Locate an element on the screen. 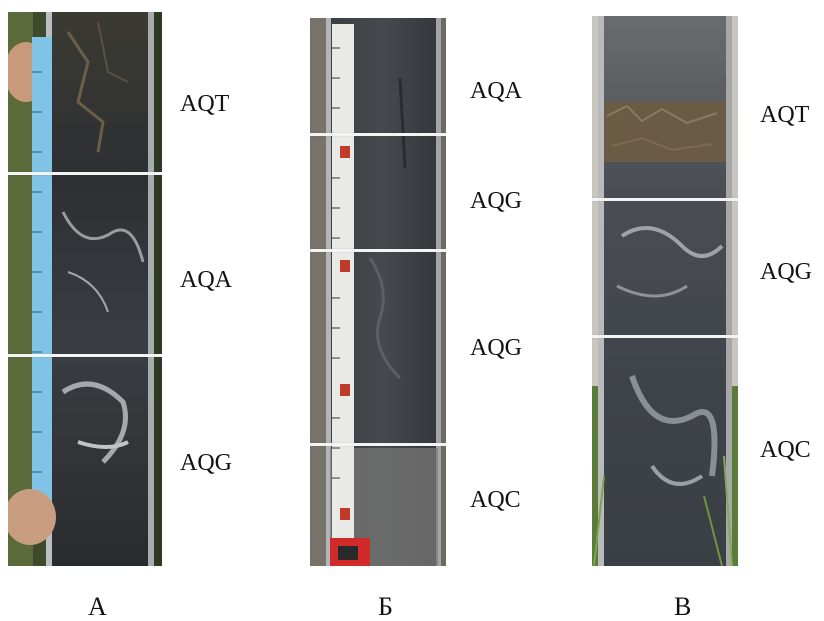 This screenshot has height=621, width=824. panel-caption: Б is located at coordinates (385, 606).